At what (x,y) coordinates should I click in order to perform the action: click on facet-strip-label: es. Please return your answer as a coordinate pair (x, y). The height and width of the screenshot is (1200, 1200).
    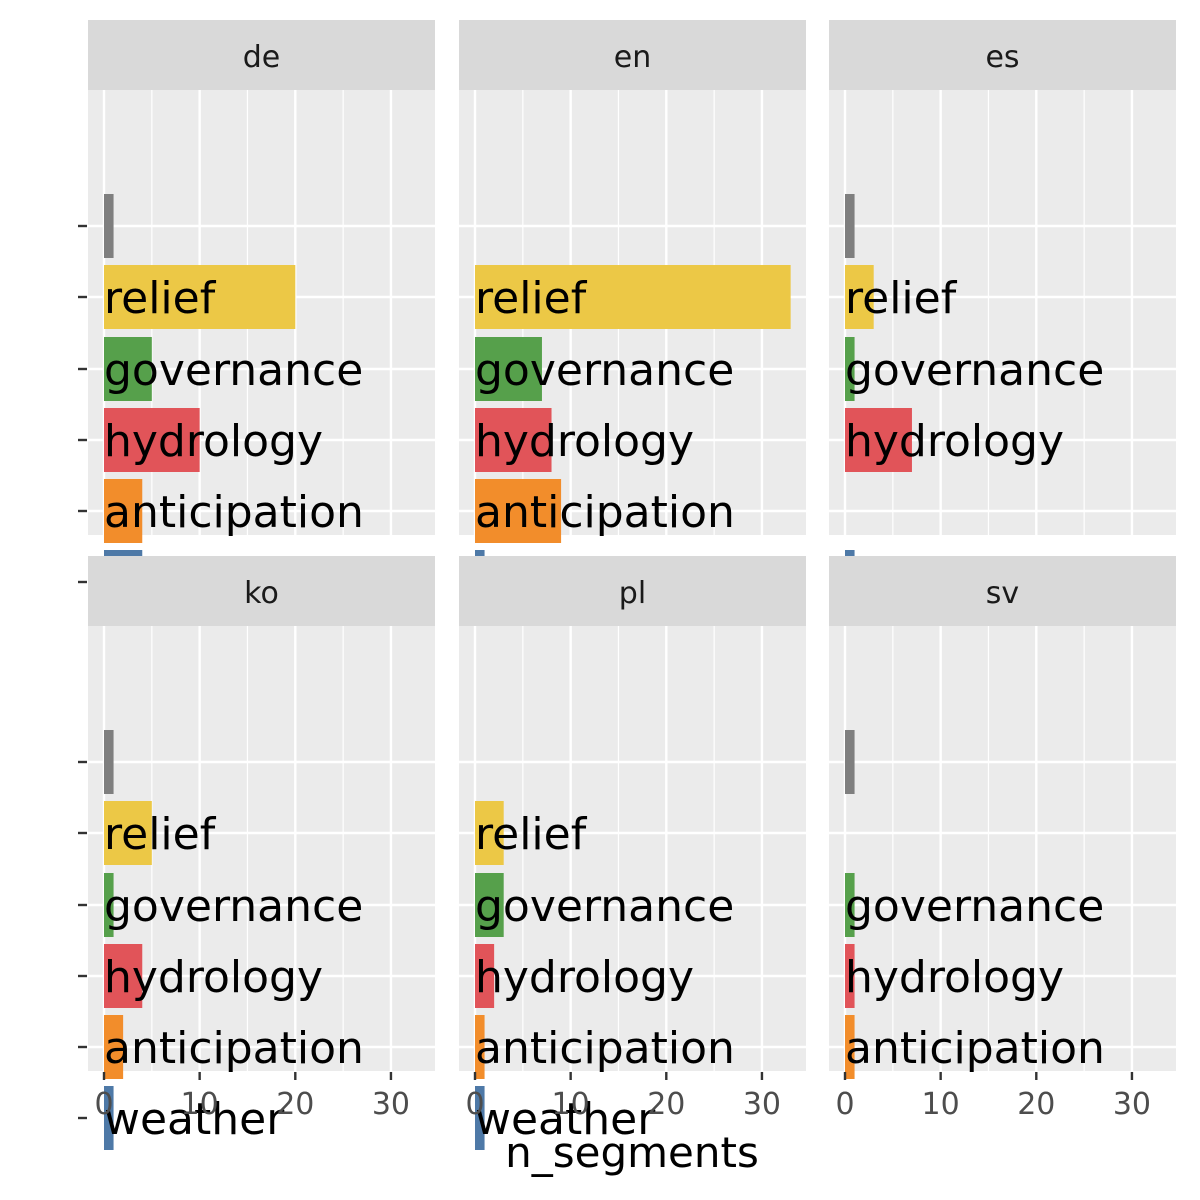
    Looking at the image, I should click on (1002, 57).